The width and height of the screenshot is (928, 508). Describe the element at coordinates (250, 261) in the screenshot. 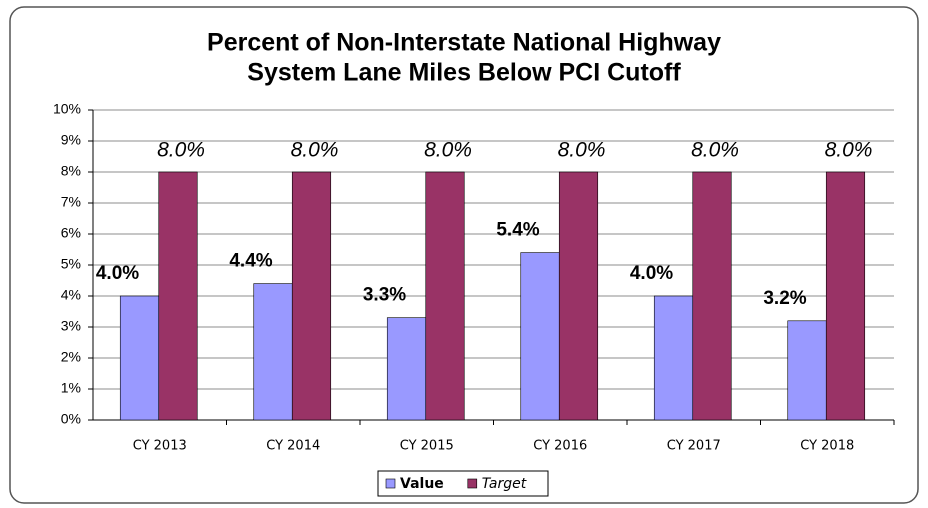

I see `data-label: 4.4%` at that location.